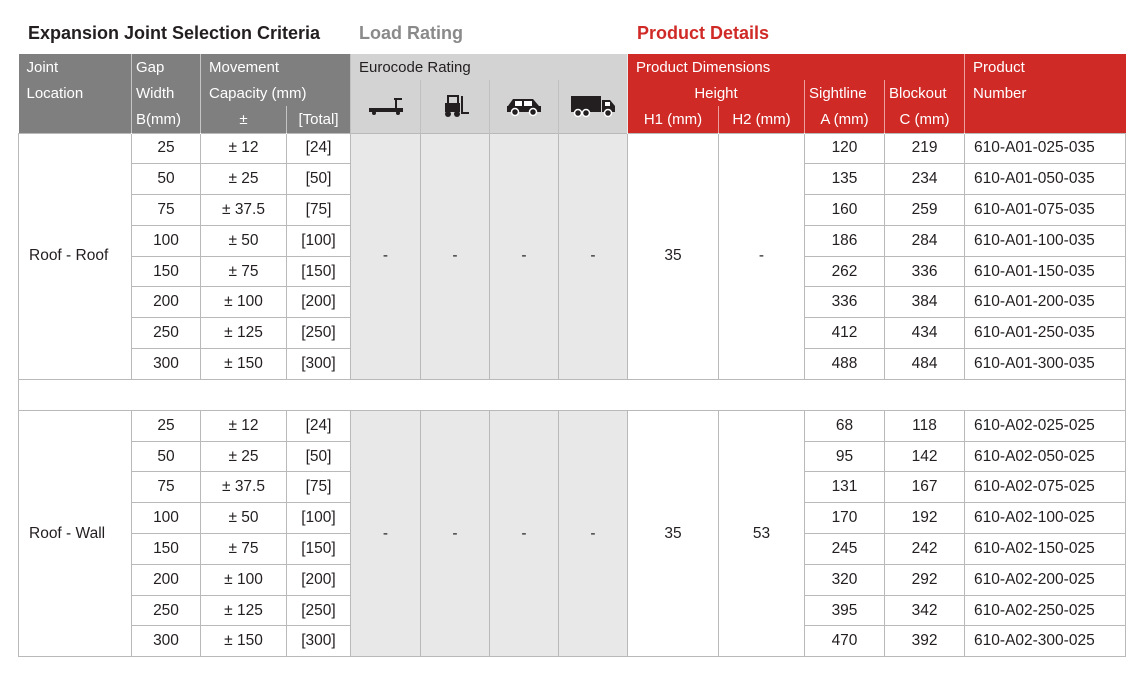 The height and width of the screenshot is (679, 1144). Describe the element at coordinates (243, 333) in the screenshot. I see `movement-pm-cell: ± 125` at that location.